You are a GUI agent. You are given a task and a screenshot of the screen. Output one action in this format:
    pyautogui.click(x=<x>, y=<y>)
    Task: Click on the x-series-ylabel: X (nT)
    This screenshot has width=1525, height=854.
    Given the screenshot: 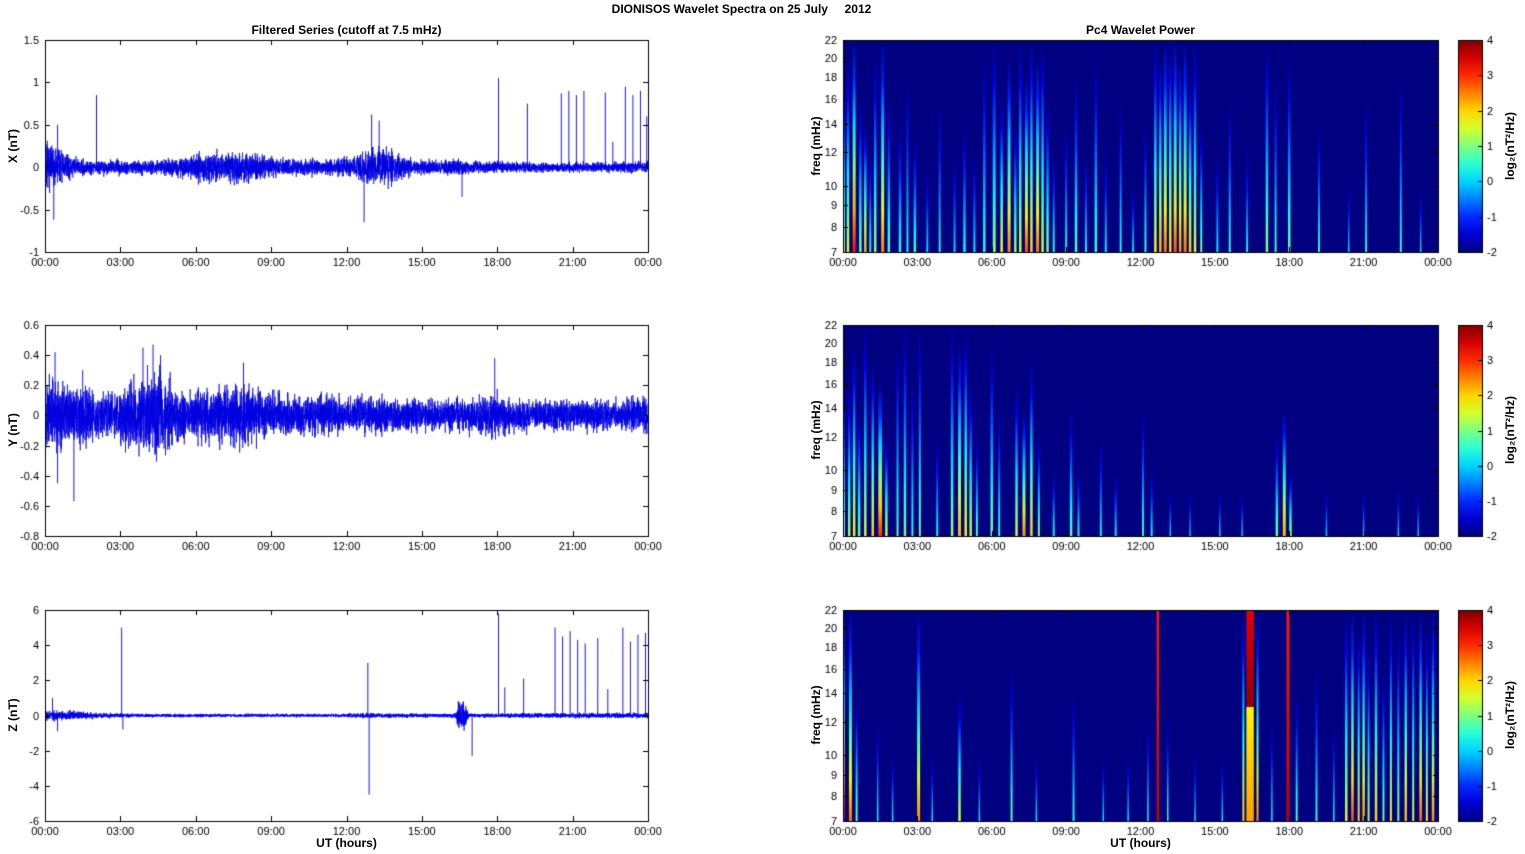 What is the action you would take?
    pyautogui.click(x=13, y=146)
    